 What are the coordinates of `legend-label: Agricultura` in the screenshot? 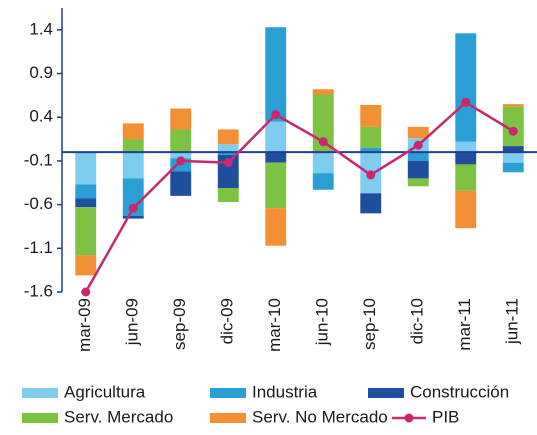 It's located at (105, 391).